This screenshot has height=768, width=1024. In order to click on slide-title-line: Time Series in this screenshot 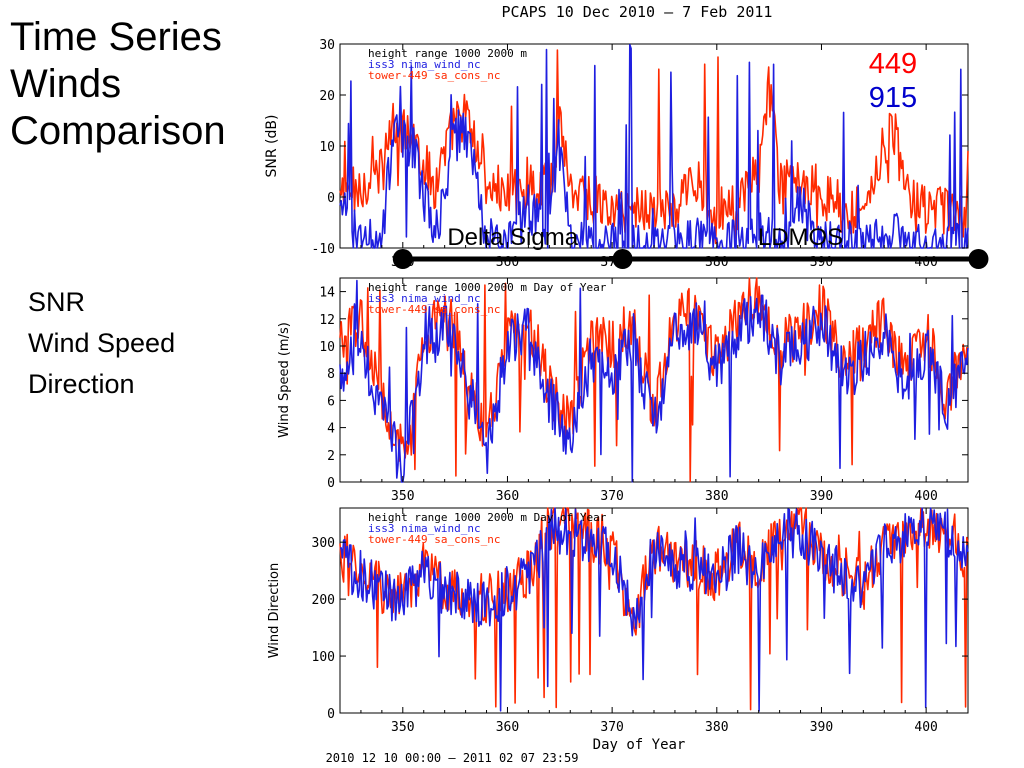, I will do `click(116, 37)`.